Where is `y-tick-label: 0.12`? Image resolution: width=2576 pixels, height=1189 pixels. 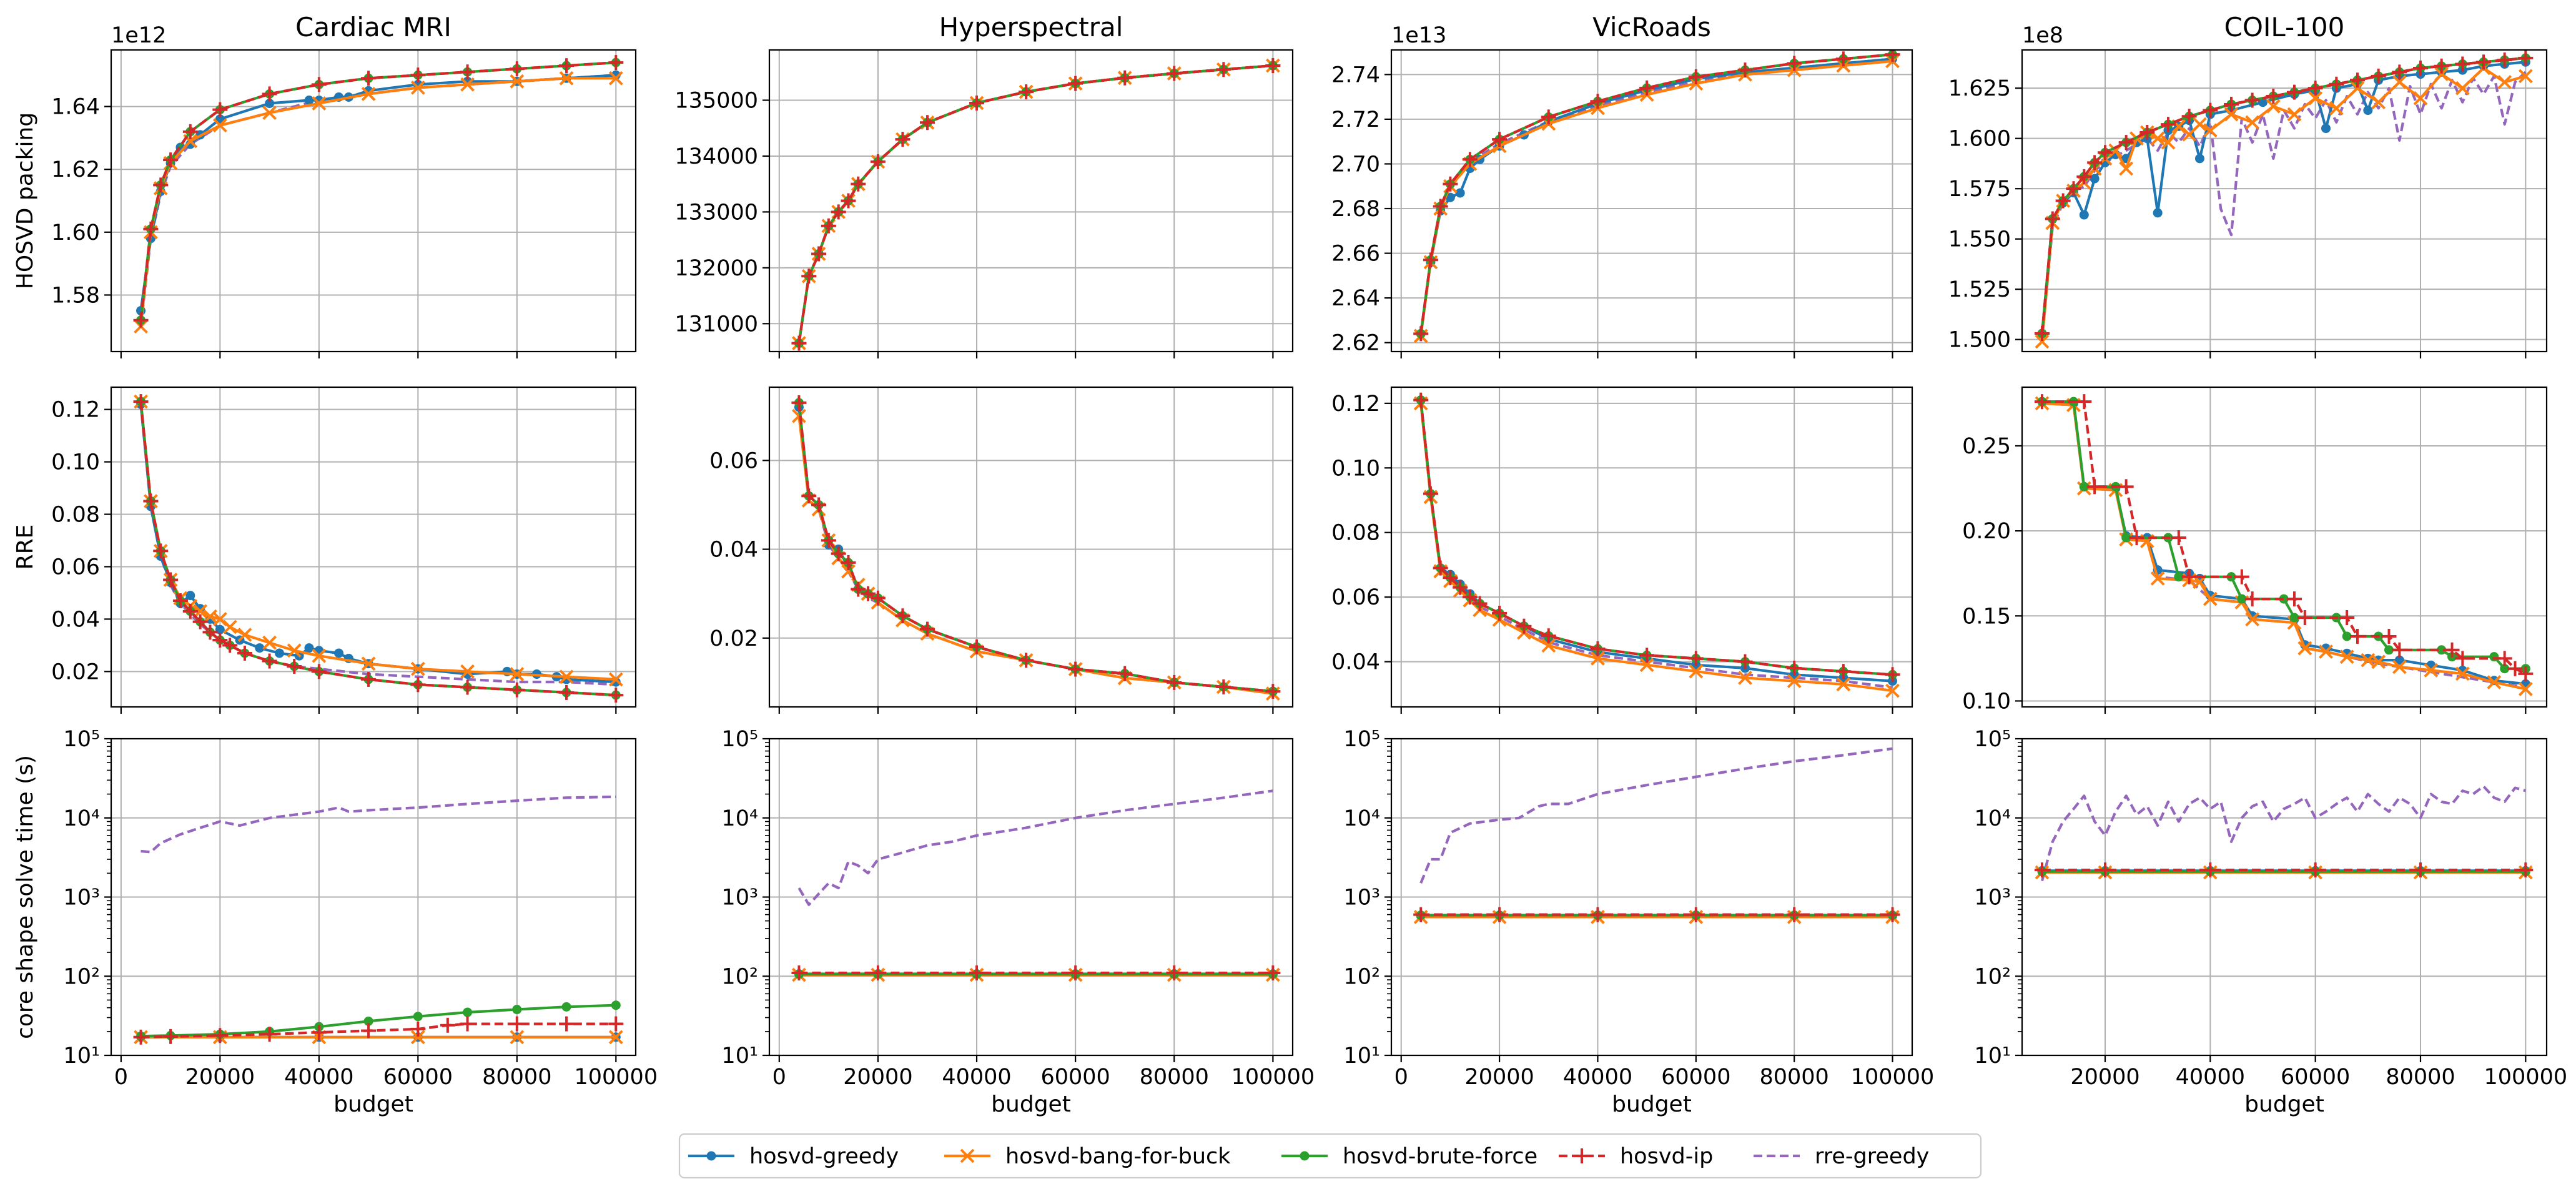 y-tick-label: 0.12 is located at coordinates (75, 411).